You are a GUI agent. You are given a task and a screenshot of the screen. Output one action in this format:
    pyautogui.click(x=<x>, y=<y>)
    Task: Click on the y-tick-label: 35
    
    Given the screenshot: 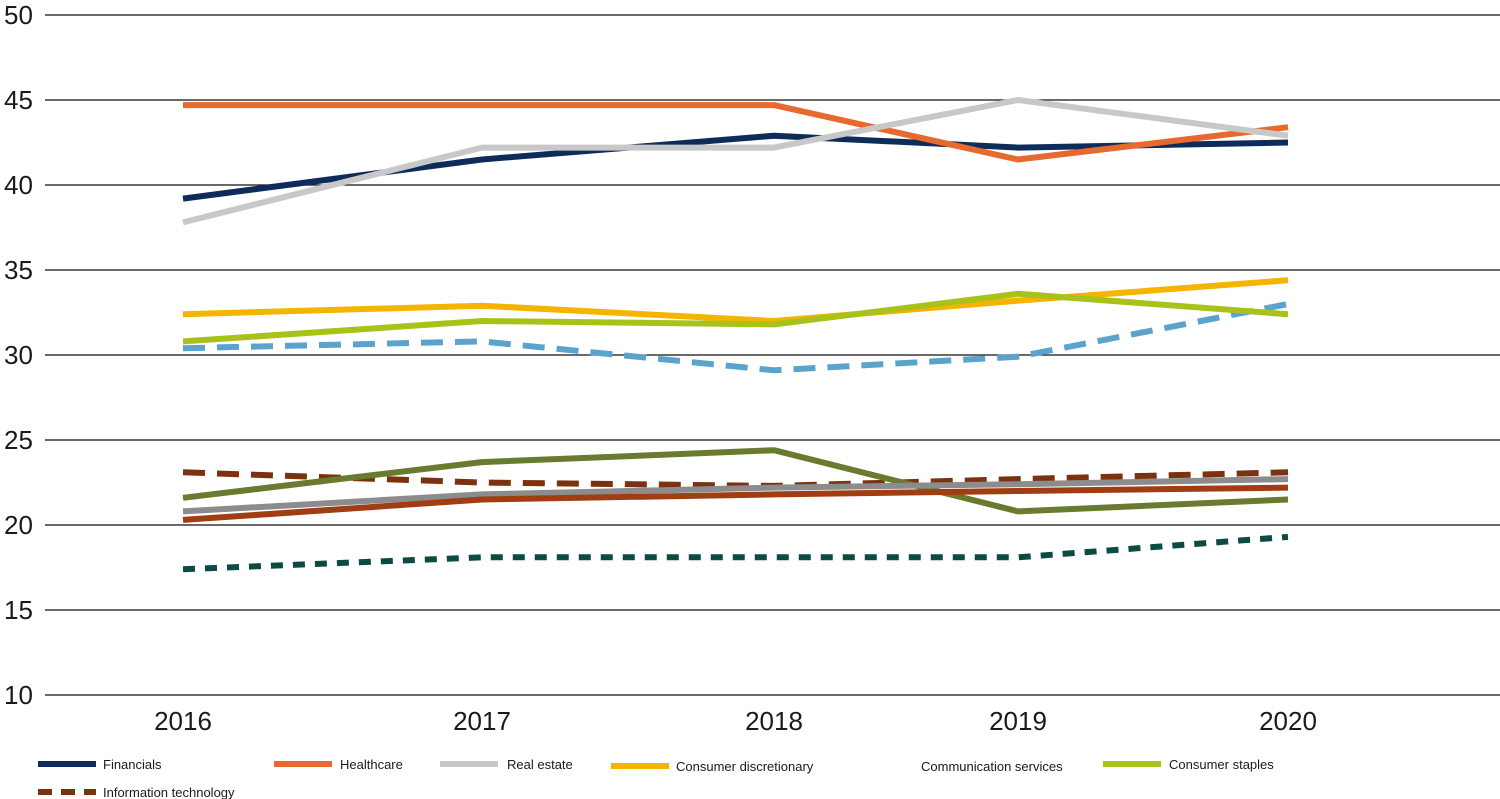 What is the action you would take?
    pyautogui.click(x=18, y=270)
    